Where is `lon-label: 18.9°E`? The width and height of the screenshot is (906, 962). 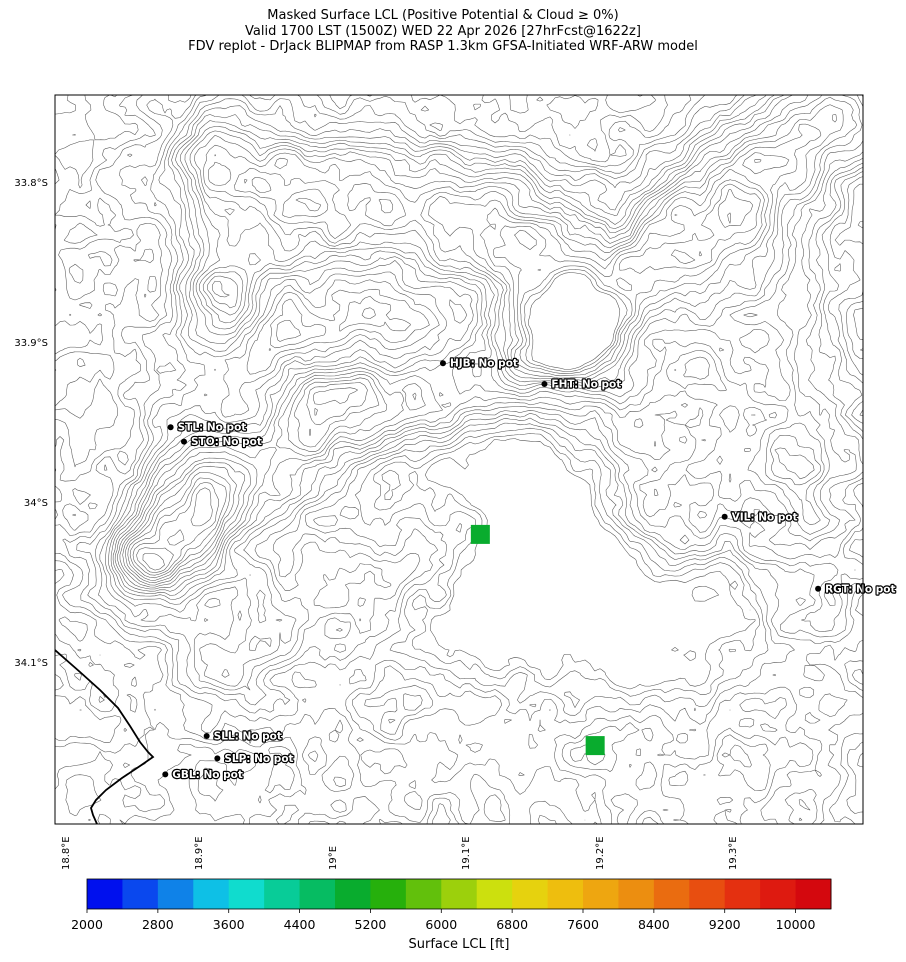
lon-label: 18.9°E is located at coordinates (199, 853).